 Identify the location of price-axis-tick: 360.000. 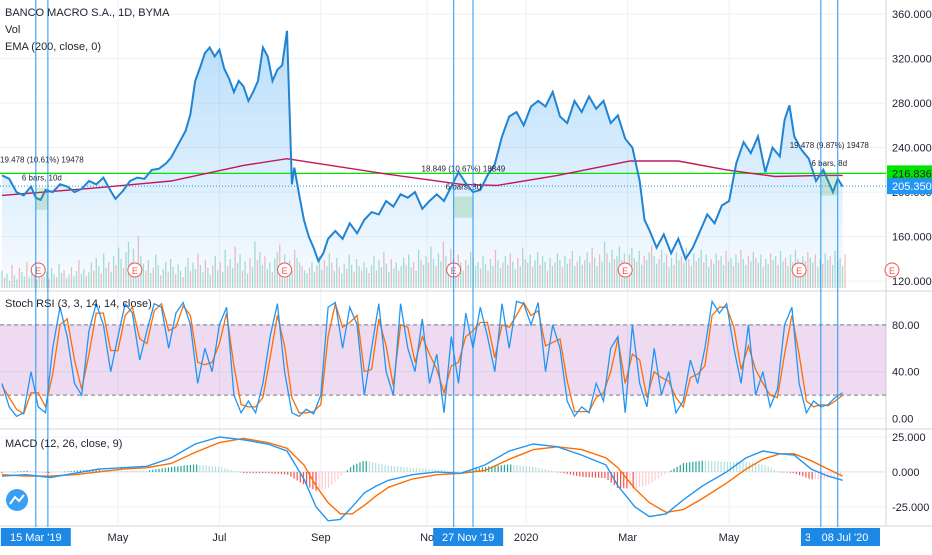
(912, 15).